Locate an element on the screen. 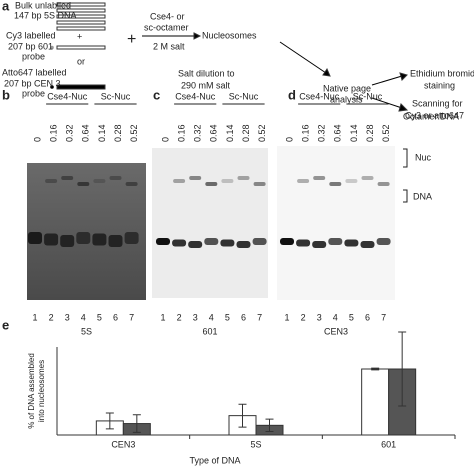  text: 147 bp 5S DNA is located at coordinates (45, 15).